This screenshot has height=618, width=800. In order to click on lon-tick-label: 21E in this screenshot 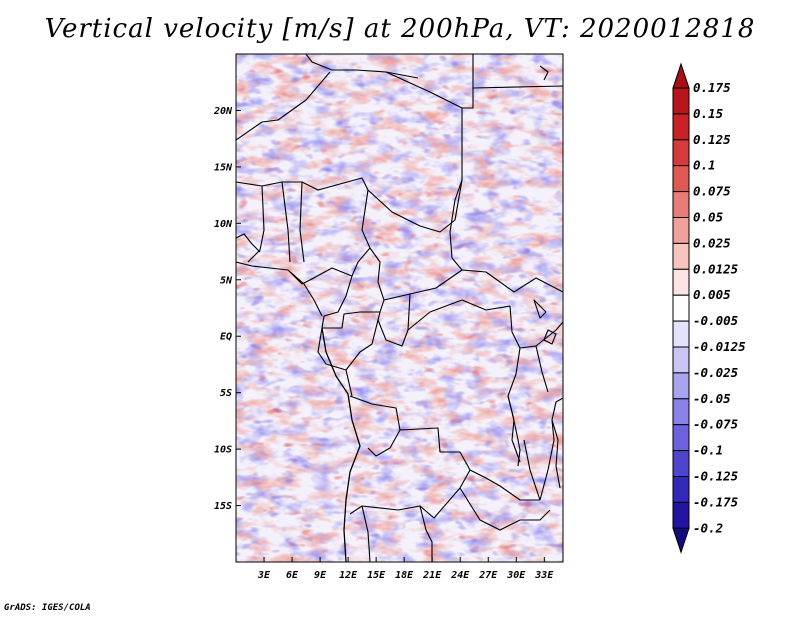, I will do `click(432, 575)`.